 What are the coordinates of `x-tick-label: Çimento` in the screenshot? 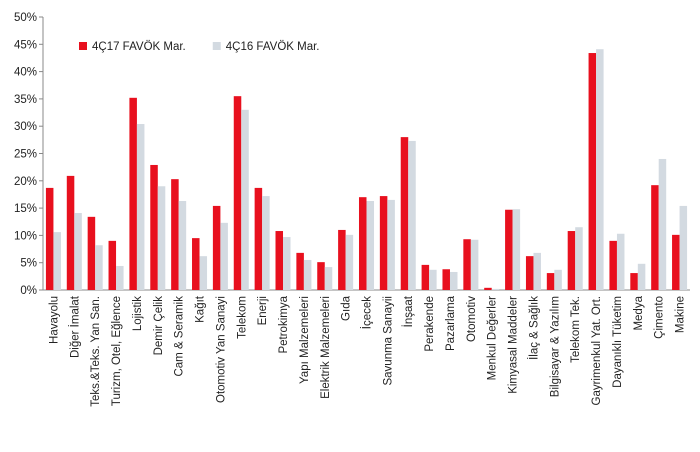 It's located at (660, 317).